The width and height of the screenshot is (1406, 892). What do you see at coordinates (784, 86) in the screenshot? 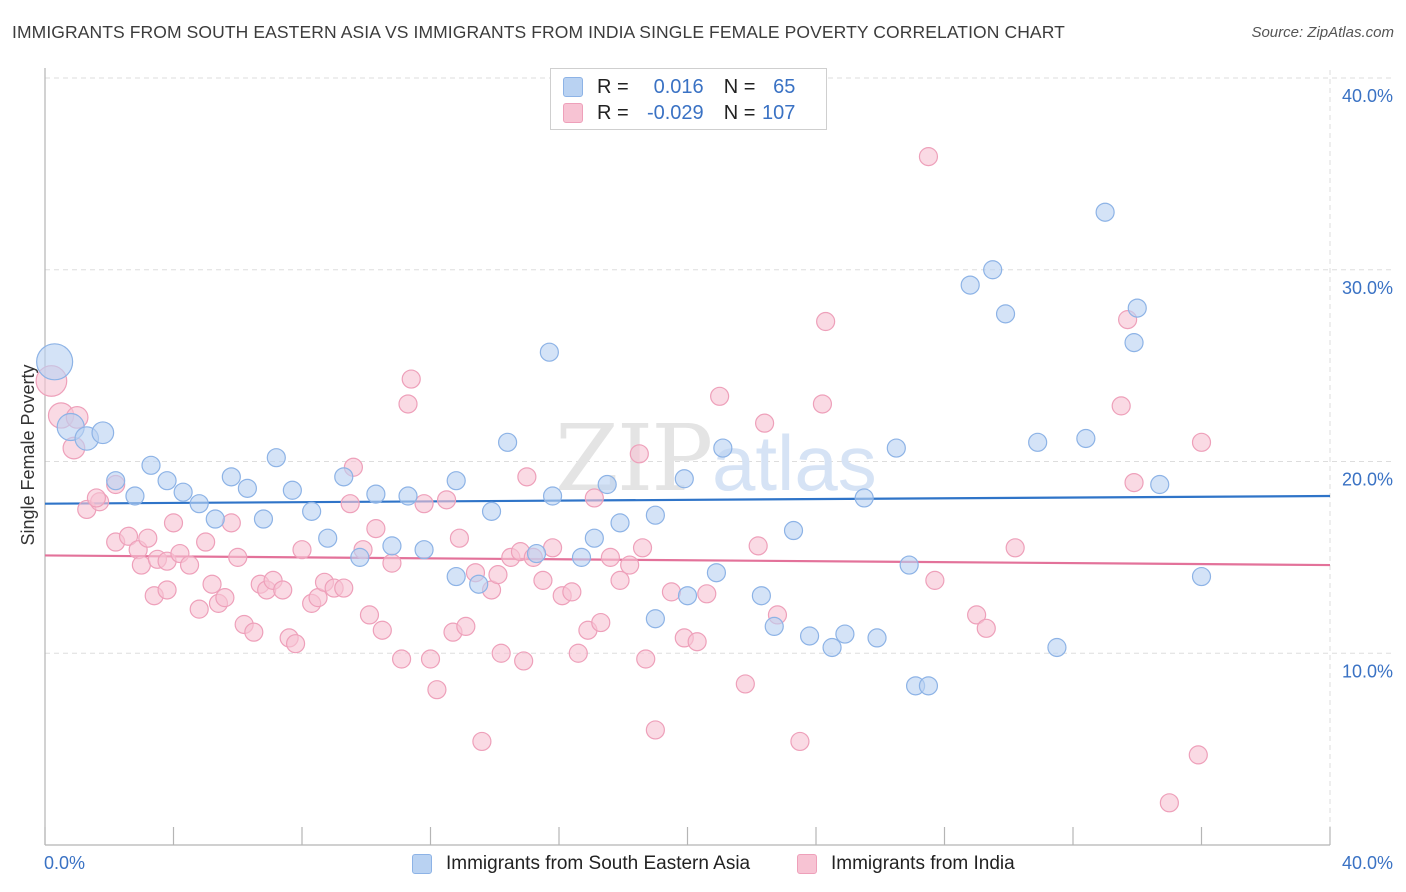
I see `legend-n-value: 65` at bounding box center [784, 86].